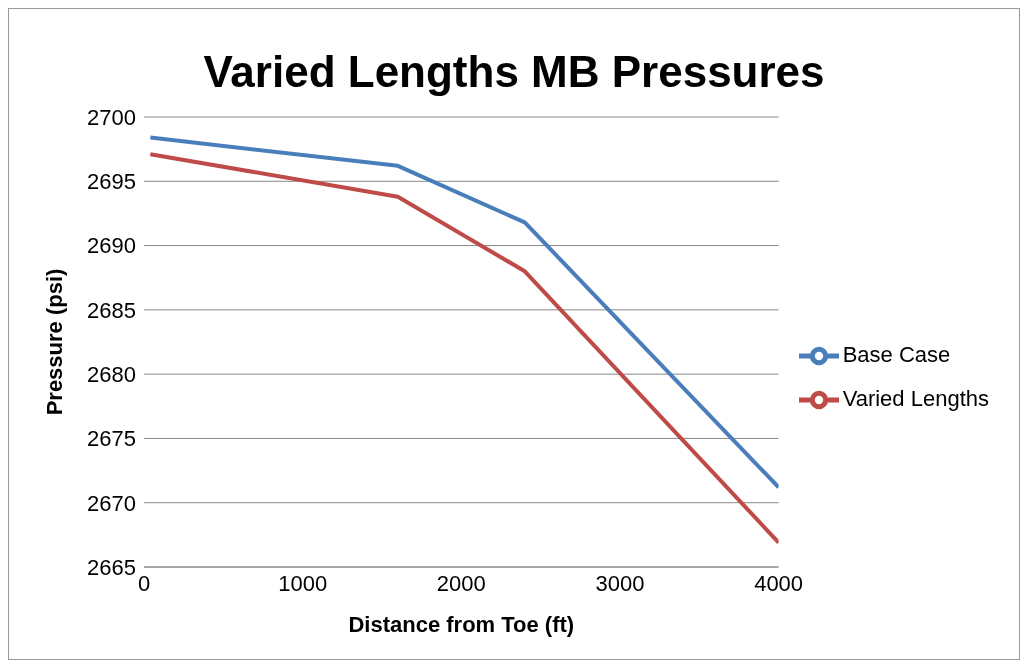  What do you see at coordinates (461, 583) in the screenshot?
I see `x-tick-label: 2000` at bounding box center [461, 583].